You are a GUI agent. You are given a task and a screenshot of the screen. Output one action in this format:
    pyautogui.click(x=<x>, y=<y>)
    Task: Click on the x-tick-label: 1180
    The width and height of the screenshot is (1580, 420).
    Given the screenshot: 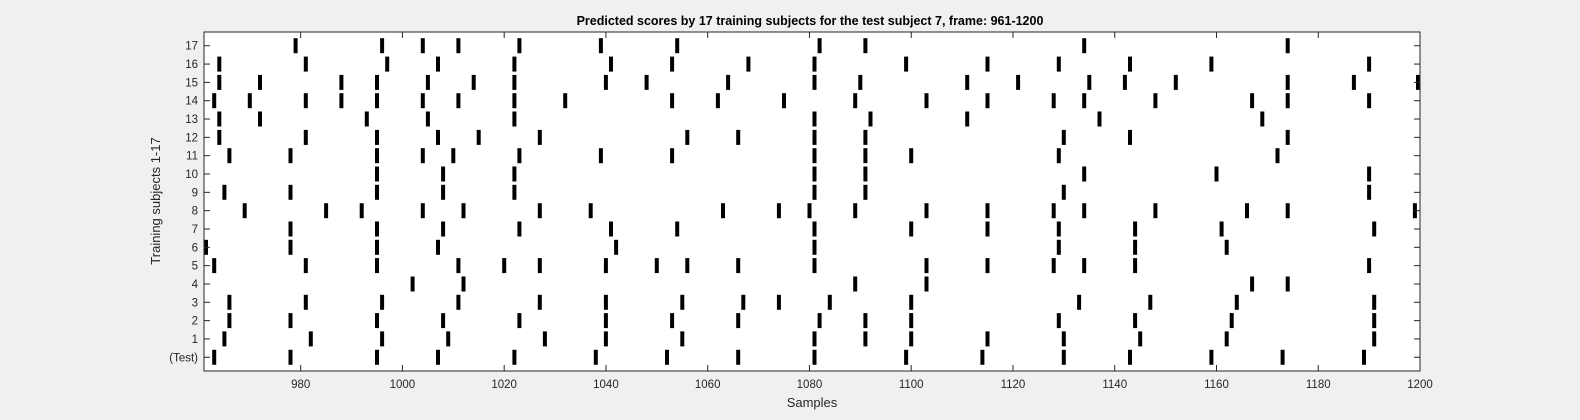 What is the action you would take?
    pyautogui.click(x=1318, y=385)
    